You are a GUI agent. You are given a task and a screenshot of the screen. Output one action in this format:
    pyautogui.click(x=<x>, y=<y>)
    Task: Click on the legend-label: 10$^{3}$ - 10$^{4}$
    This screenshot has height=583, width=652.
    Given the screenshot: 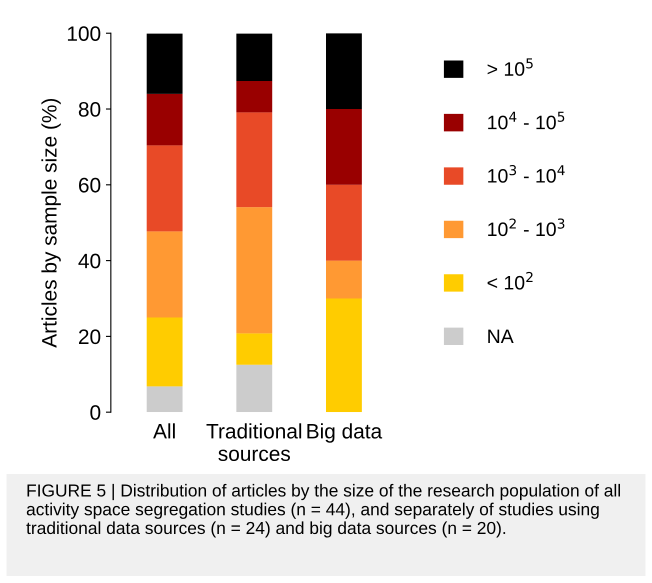 What is the action you would take?
    pyautogui.click(x=526, y=174)
    